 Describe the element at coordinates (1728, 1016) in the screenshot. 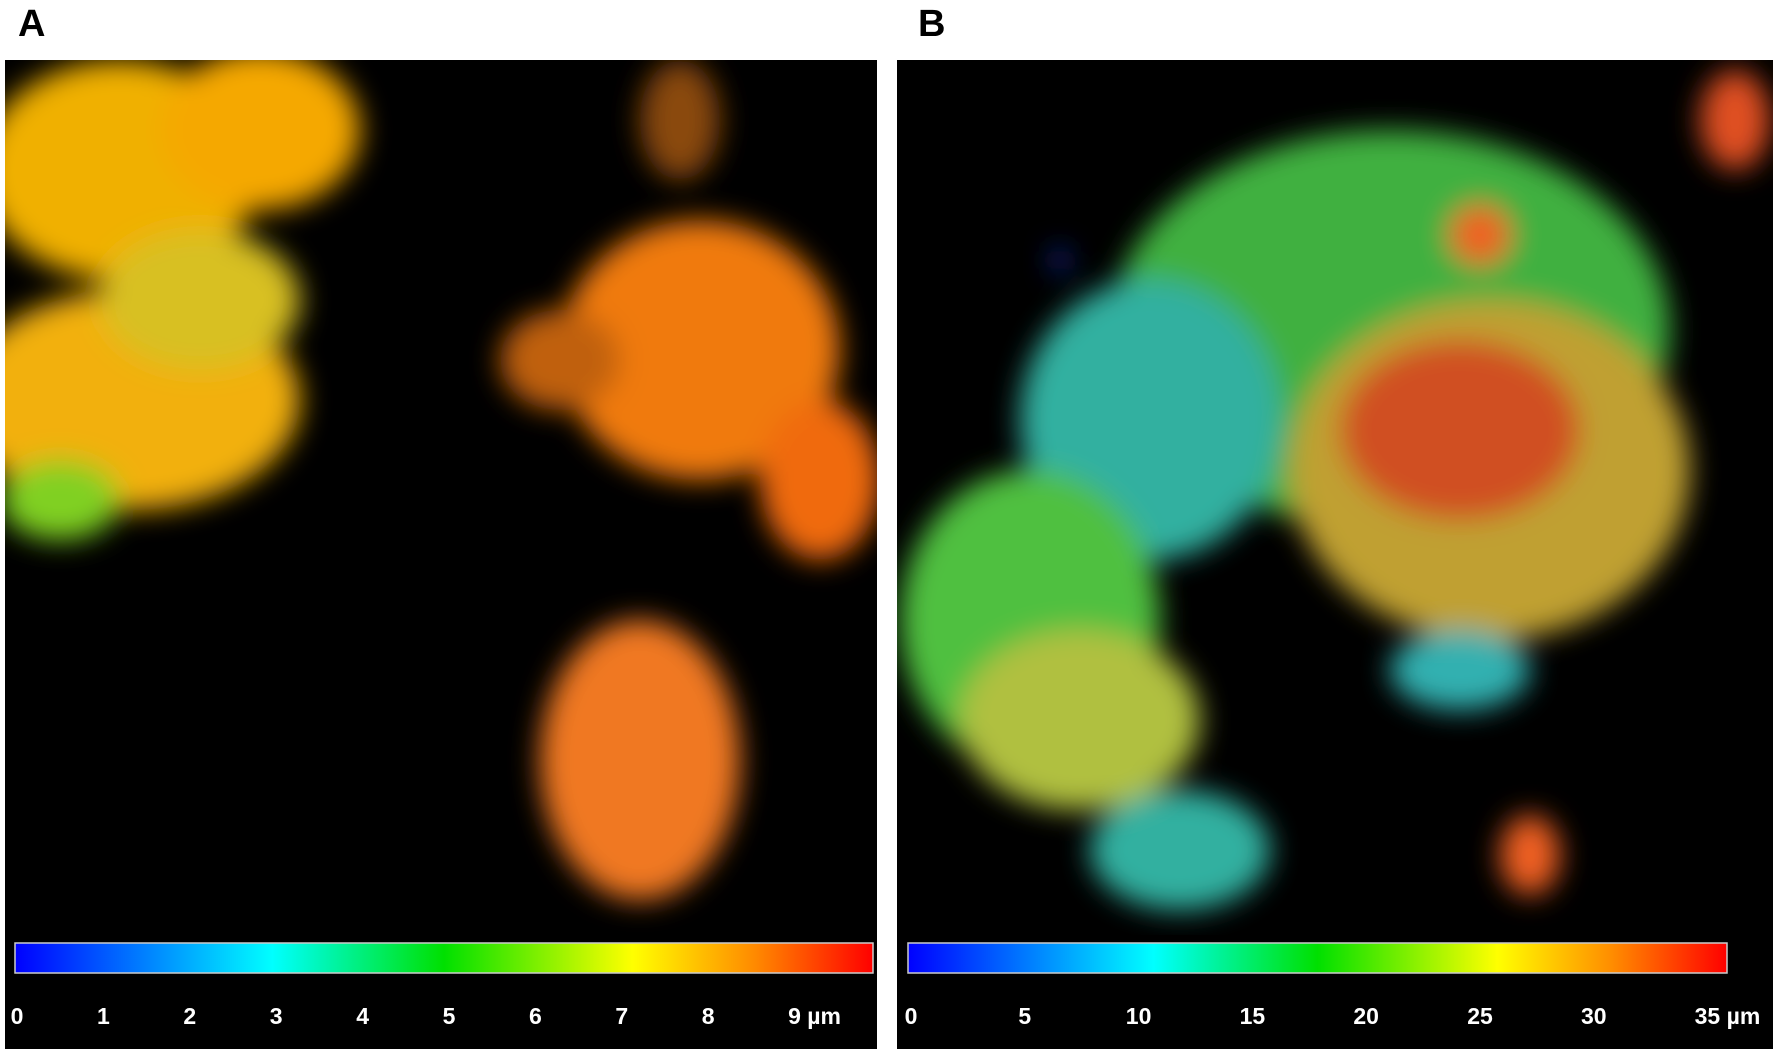

I see `tick-label: 35 µm` at that location.